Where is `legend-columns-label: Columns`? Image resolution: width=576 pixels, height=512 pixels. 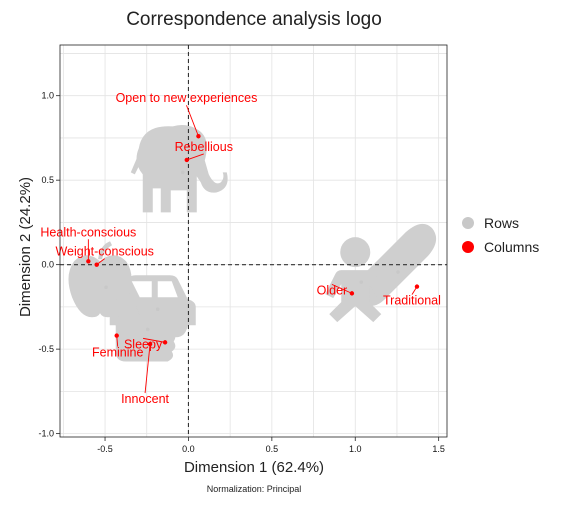
legend-columns-label: Columns is located at coordinates (511, 247).